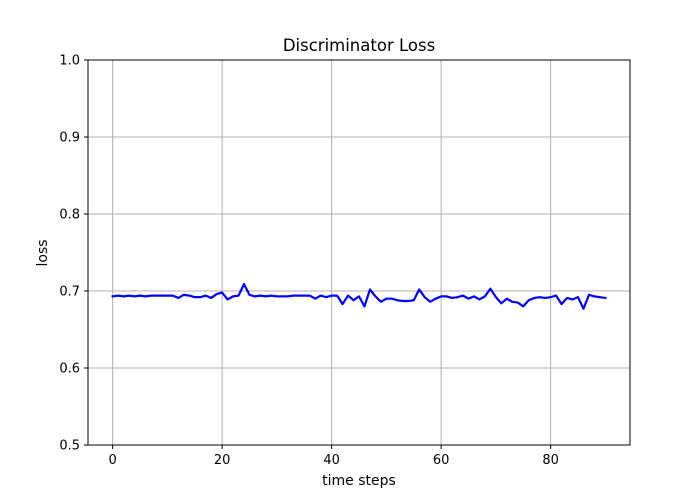  I want to click on x-tick-label: 80, so click(550, 460).